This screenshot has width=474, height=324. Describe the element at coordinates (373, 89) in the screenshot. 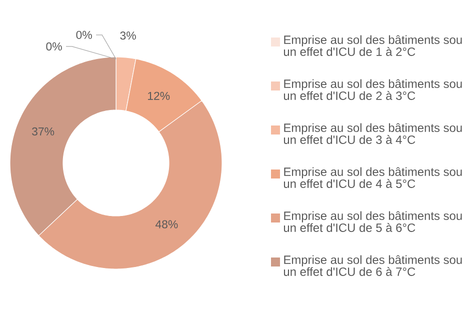

I see `legend-label: Emprise au sol des bâtiments sou un effet d'ICU de 2 à 3°C` at that location.